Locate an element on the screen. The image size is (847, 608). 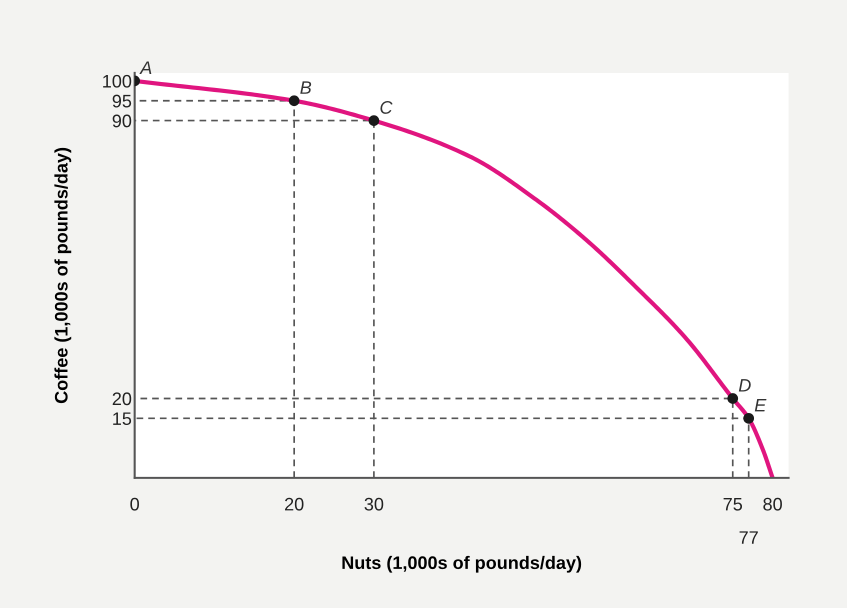
x-tick-label: 30 is located at coordinates (374, 504).